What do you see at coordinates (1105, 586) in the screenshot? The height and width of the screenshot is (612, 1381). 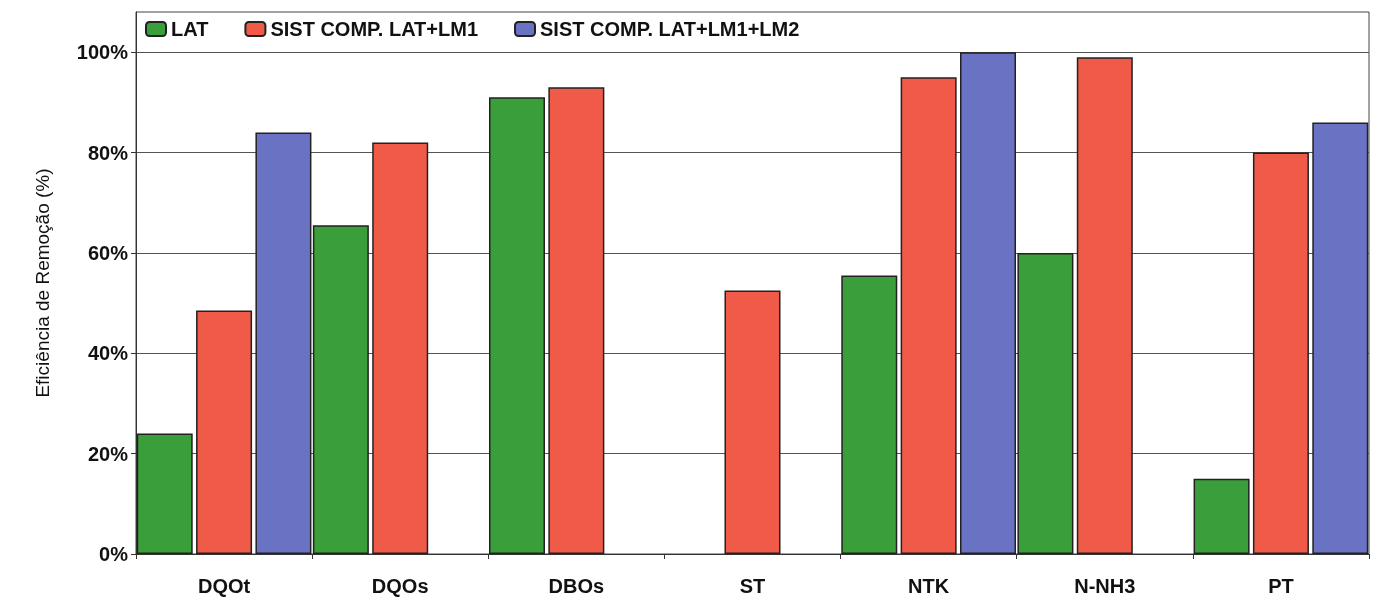 I see `x-tick-label: N-NH3` at bounding box center [1105, 586].